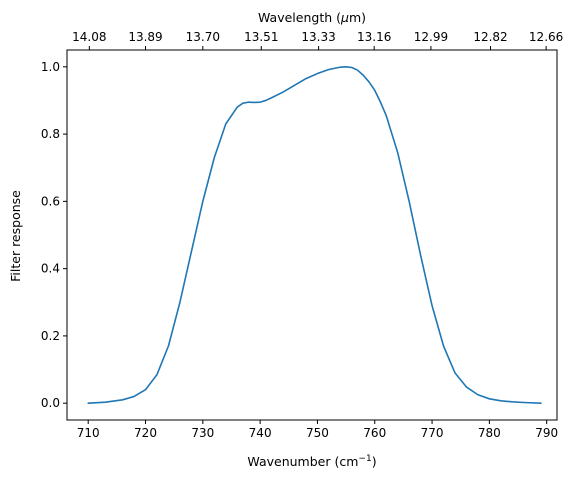 The height and width of the screenshot is (480, 570). Describe the element at coordinates (50, 336) in the screenshot. I see `y-tick-label: 0.2` at that location.